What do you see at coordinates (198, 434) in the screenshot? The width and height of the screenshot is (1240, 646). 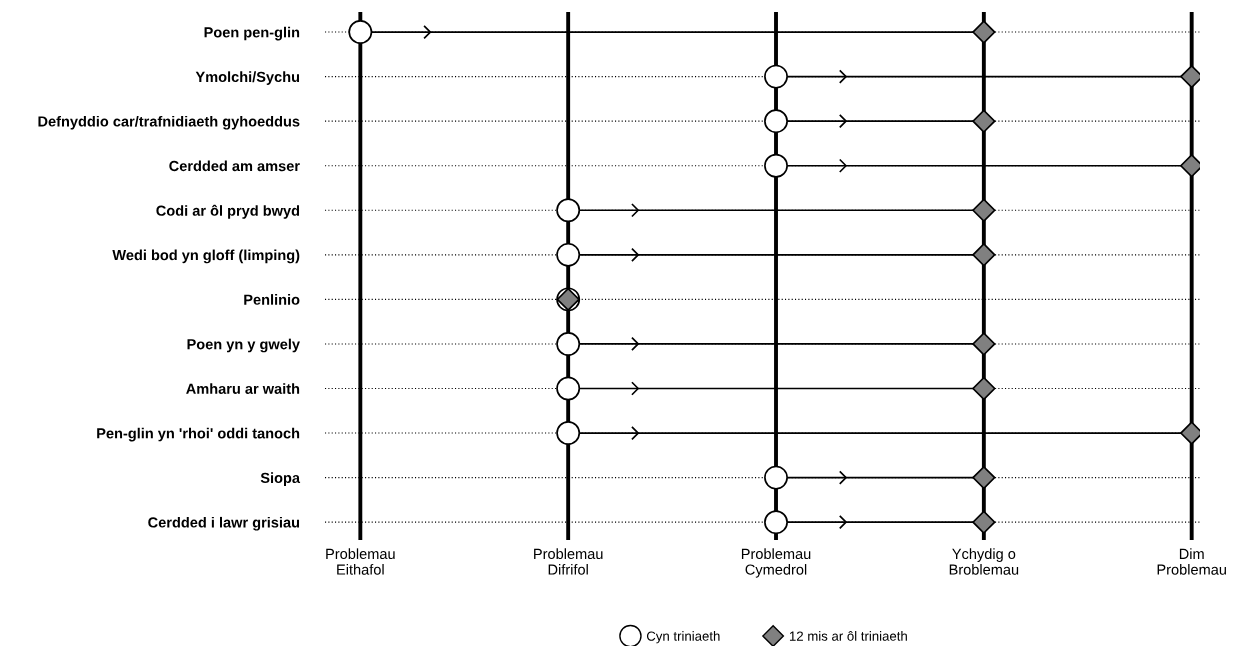 I see `y-tick-label: Pen-glin yn 'rhoi' oddi tanoch` at bounding box center [198, 434].